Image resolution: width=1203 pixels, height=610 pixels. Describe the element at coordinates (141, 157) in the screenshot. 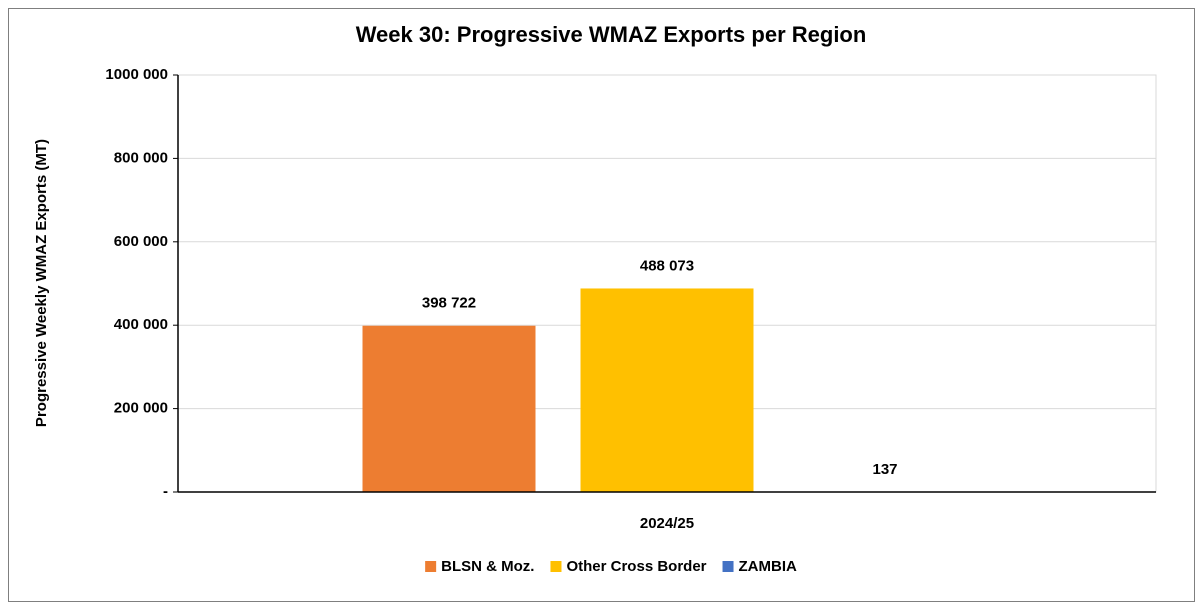

I see `y-tick-label: 800 000` at that location.